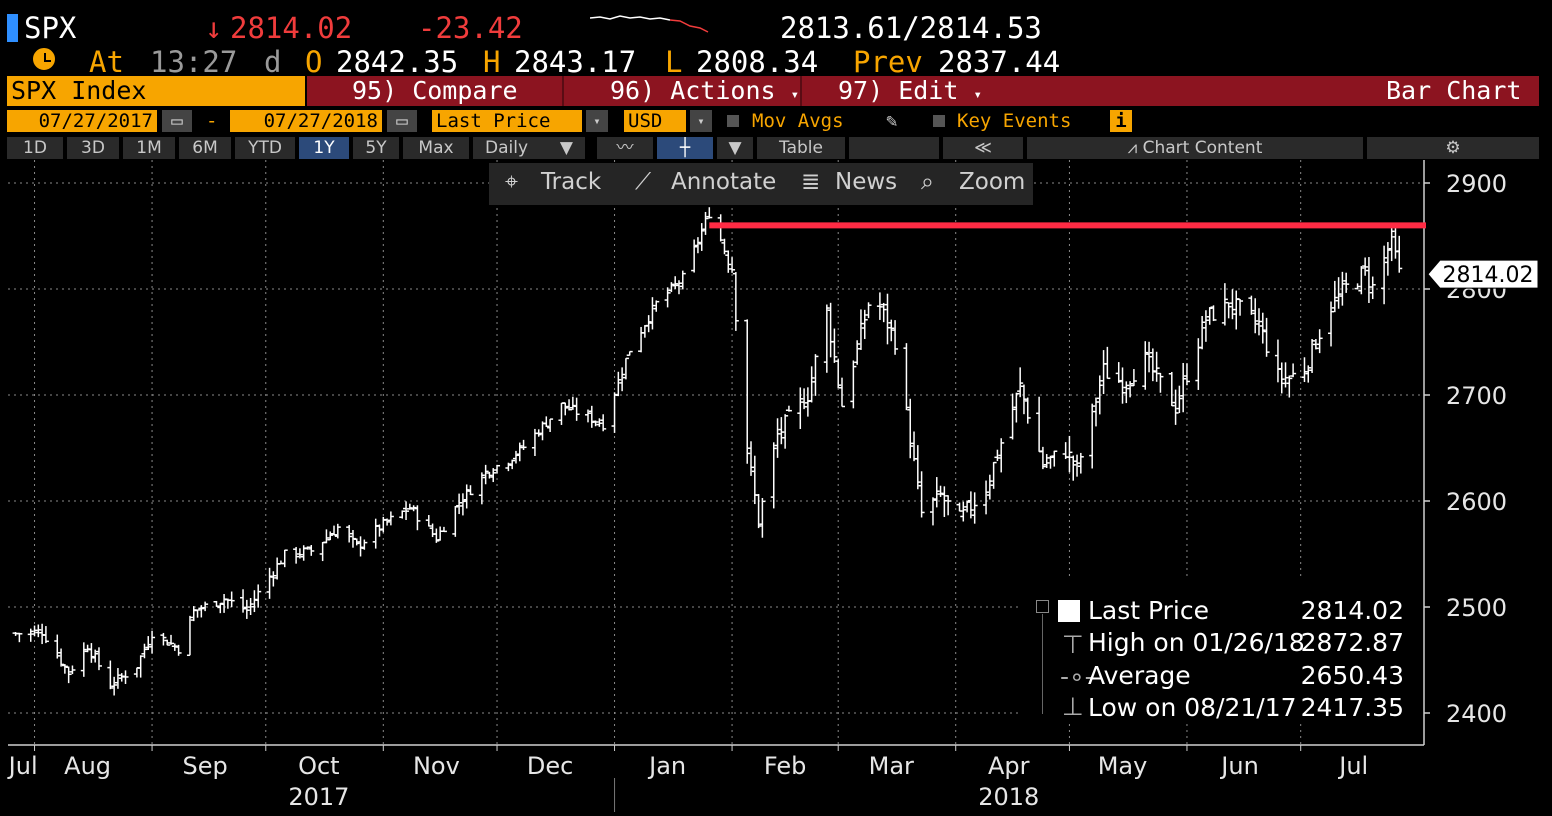 The image size is (1552, 816). I want to click on y-tick-label: 2400, so click(1476, 714).